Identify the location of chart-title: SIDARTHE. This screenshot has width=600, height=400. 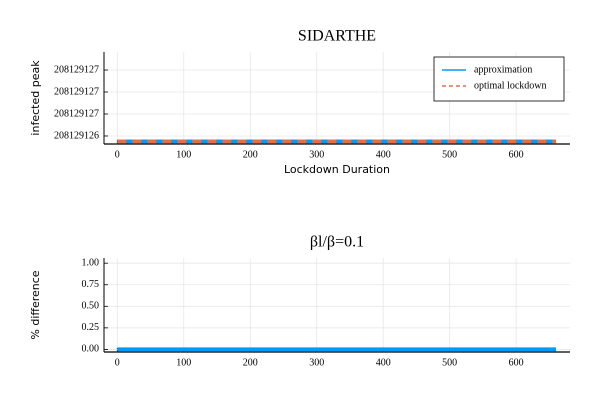
(337, 36).